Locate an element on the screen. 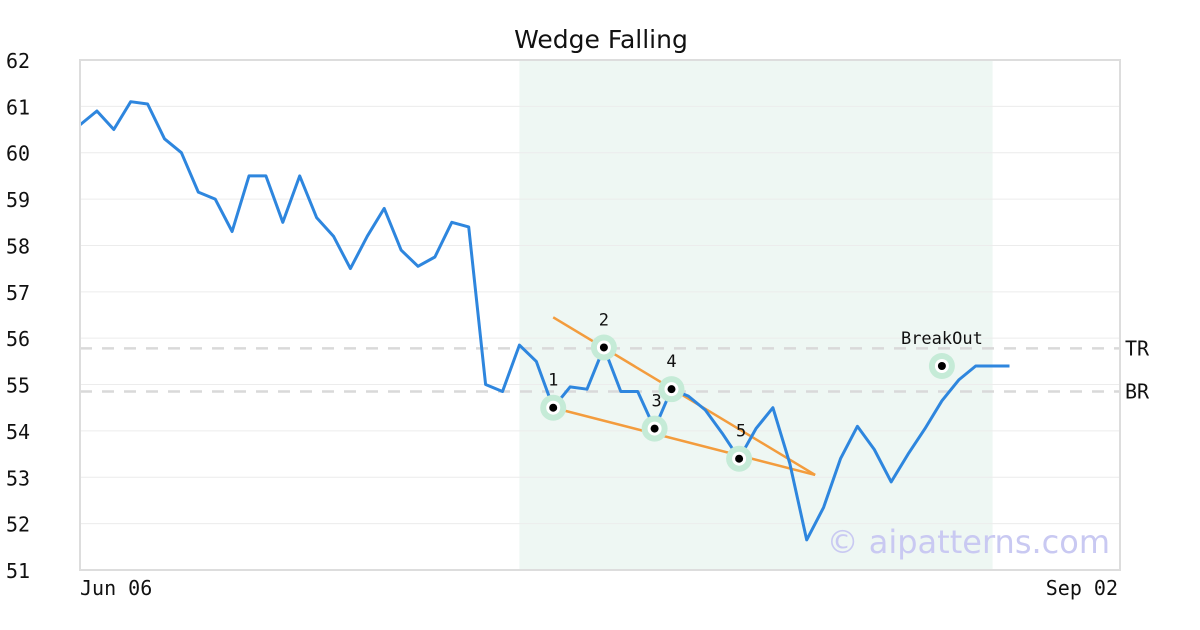  y-tick-label: 51 is located at coordinates (18, 571).